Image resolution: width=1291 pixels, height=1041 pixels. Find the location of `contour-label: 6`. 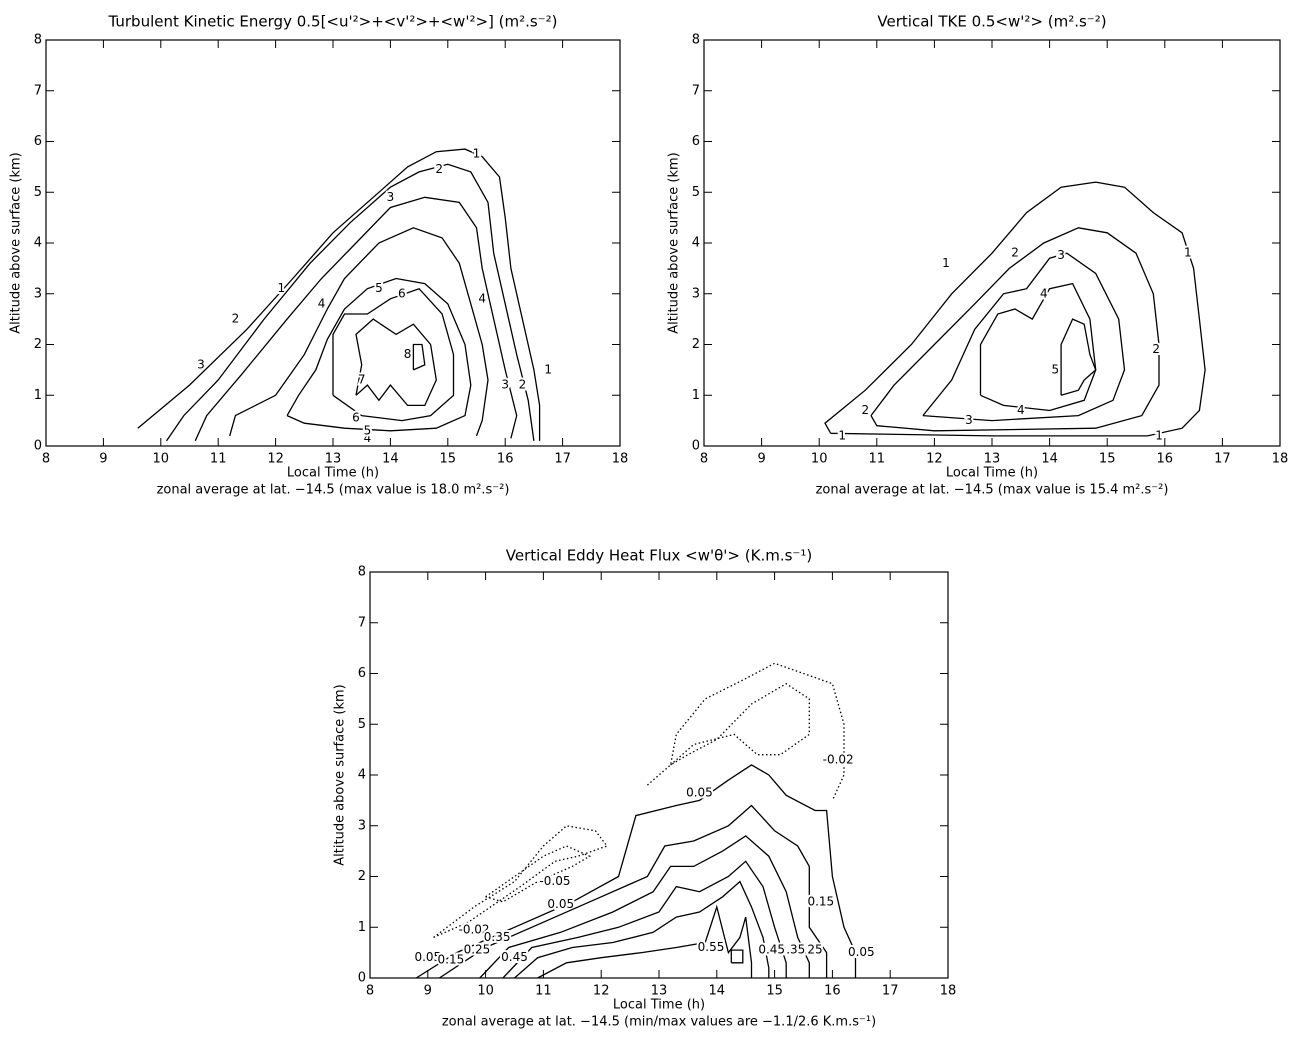

contour-label: 6 is located at coordinates (356, 418).